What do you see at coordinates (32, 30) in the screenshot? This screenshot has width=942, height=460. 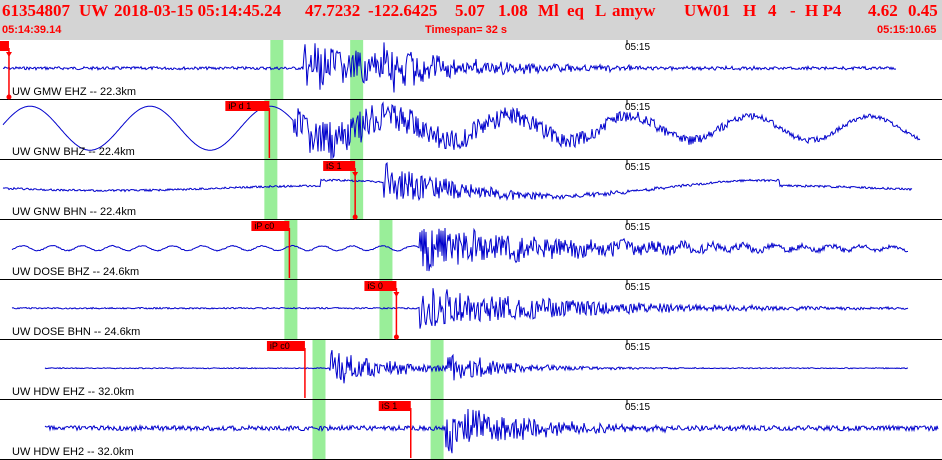 I see `timespan-start: 05:14:39.14` at bounding box center [32, 30].